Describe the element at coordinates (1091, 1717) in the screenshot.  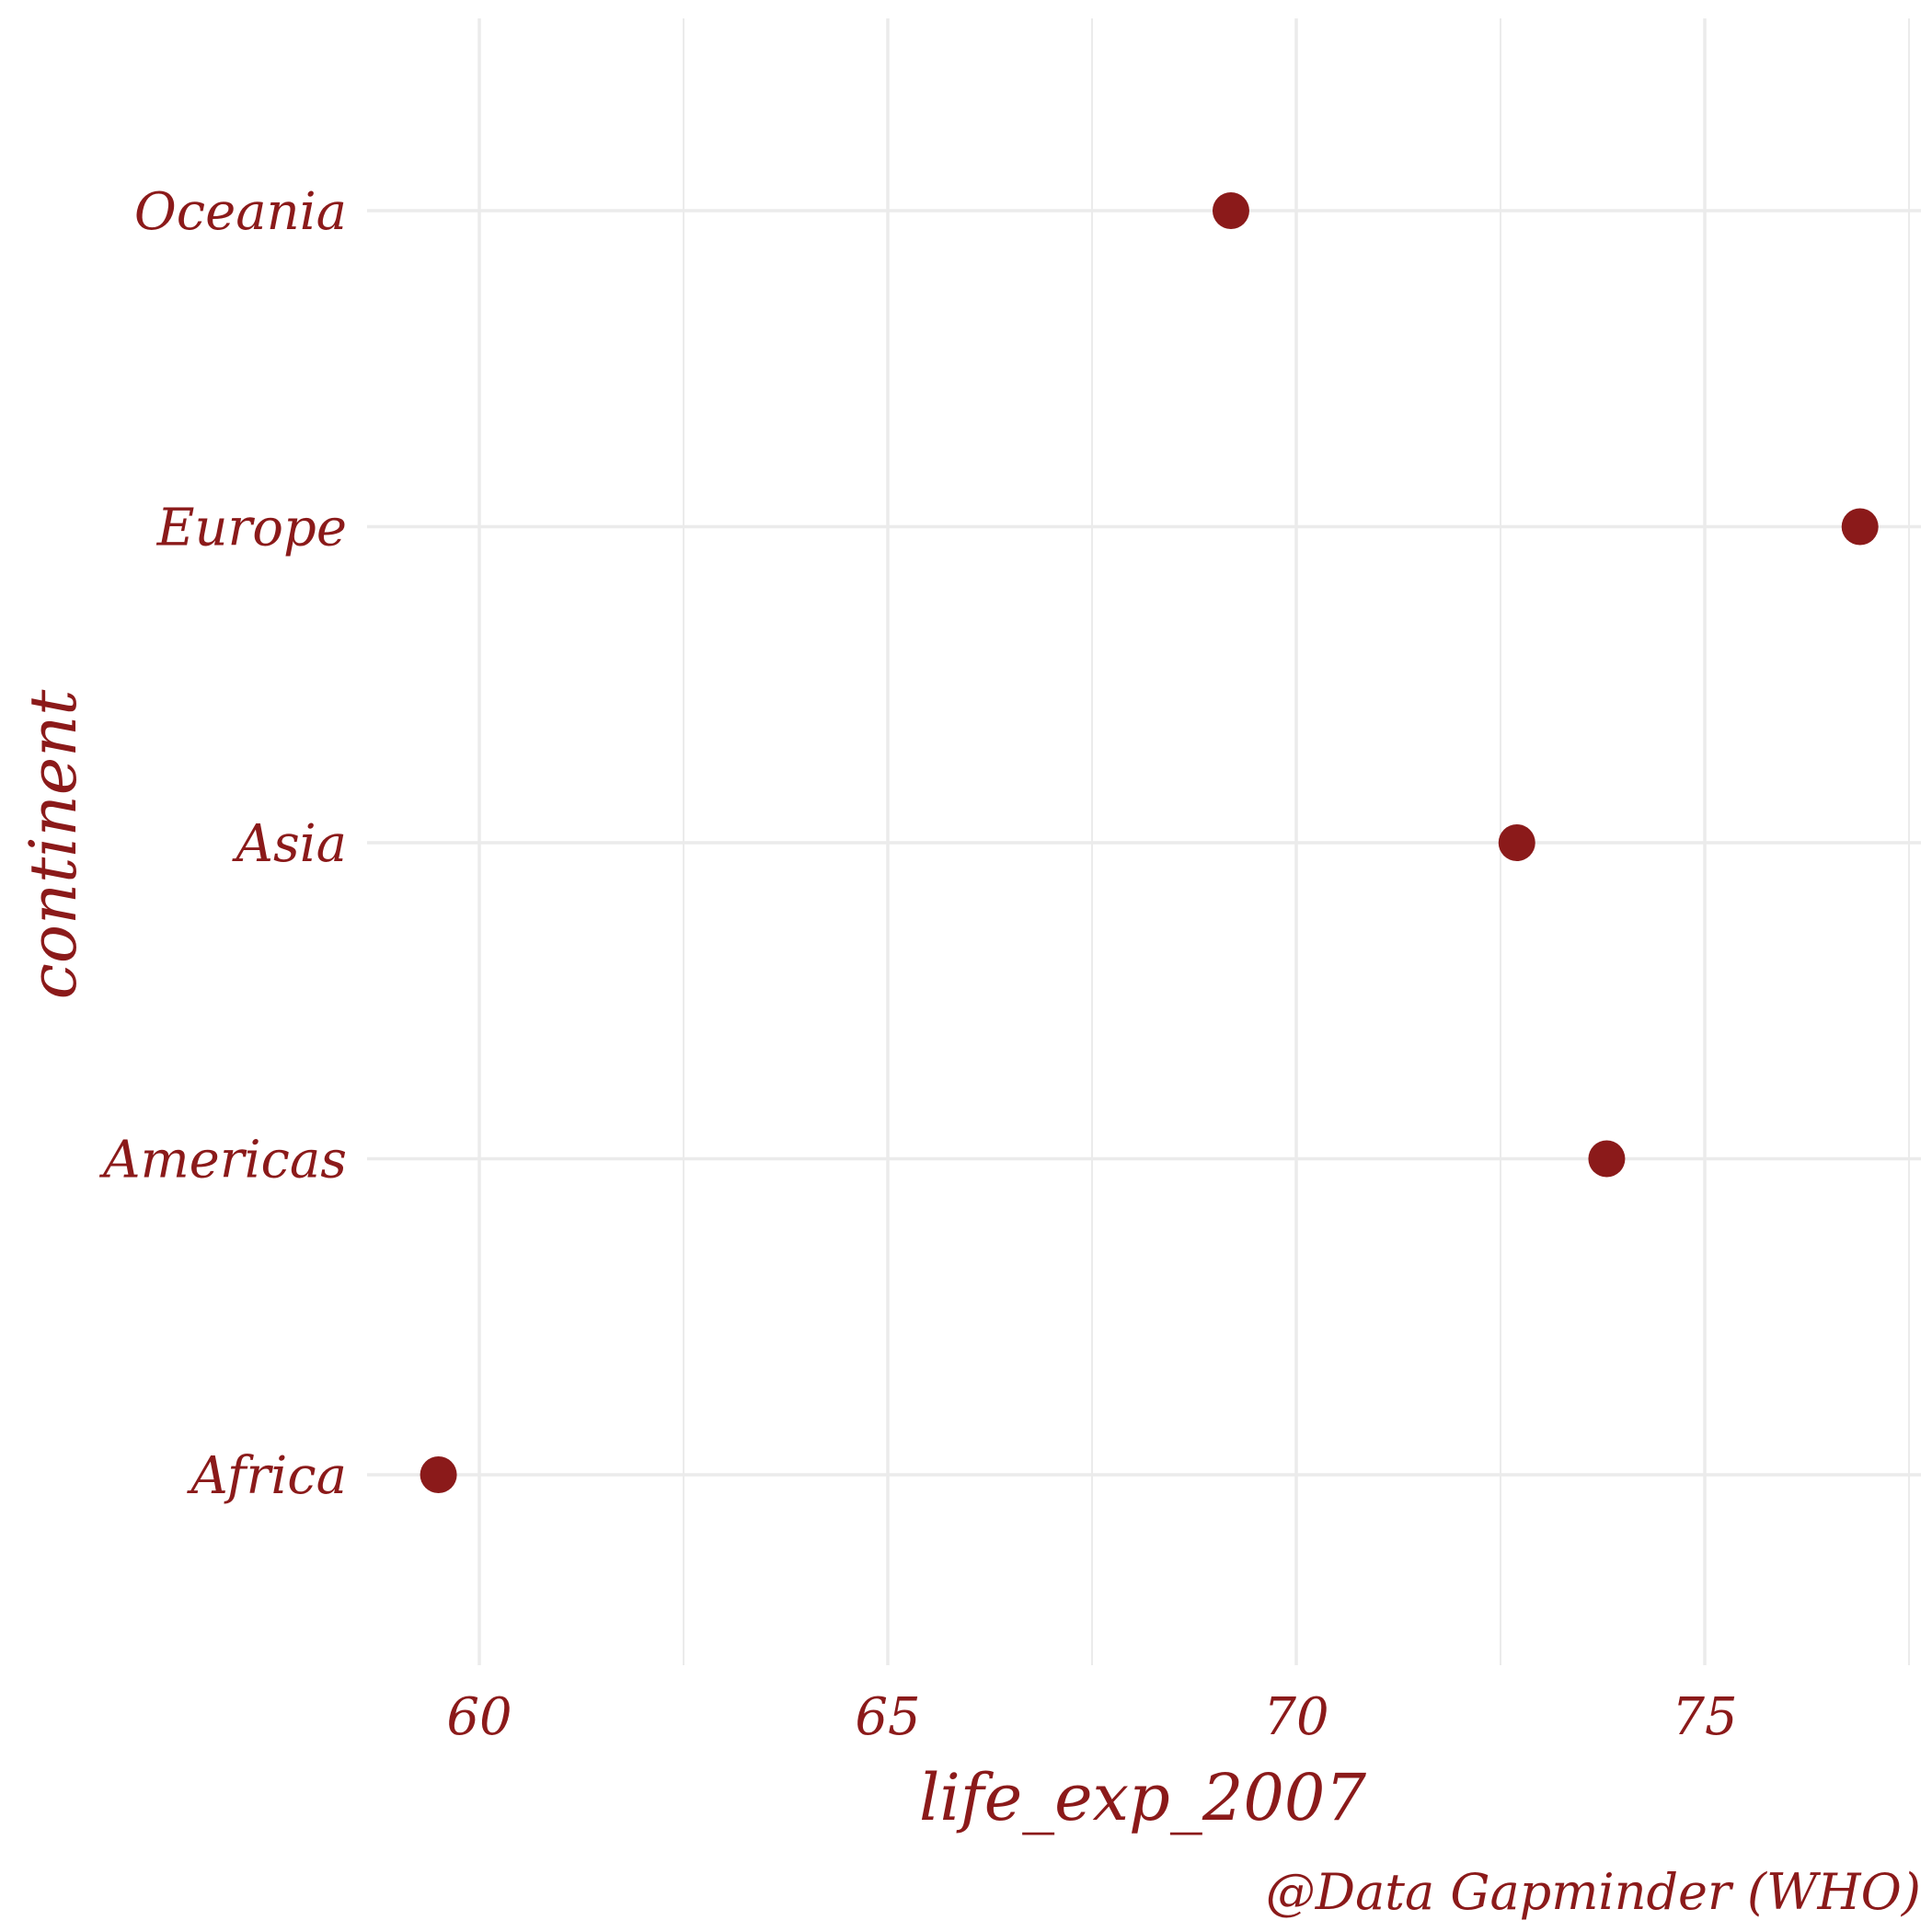
I see `x-tick-labels: 60 65 70 75` at that location.